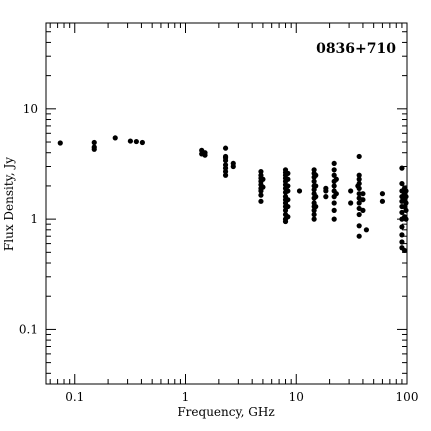 Image resolution: width=431 pixels, height=431 pixels. I want to click on y-tick-label: 10, so click(30, 109).